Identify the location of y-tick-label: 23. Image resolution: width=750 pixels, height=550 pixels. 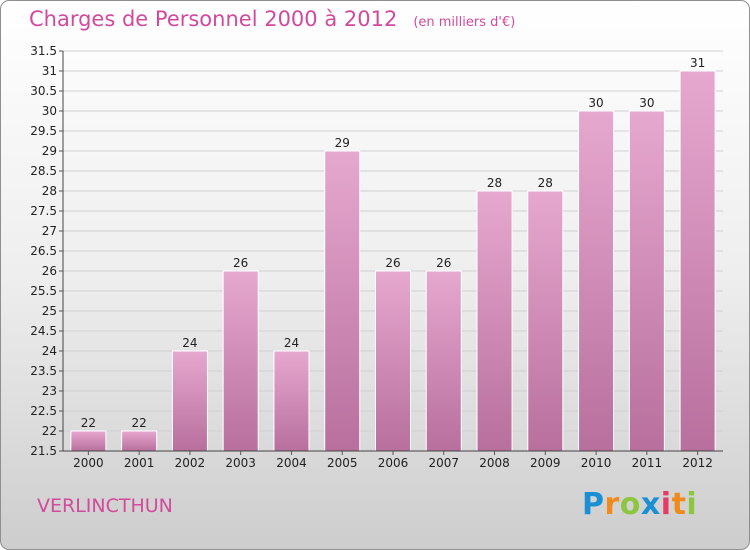
(49, 391).